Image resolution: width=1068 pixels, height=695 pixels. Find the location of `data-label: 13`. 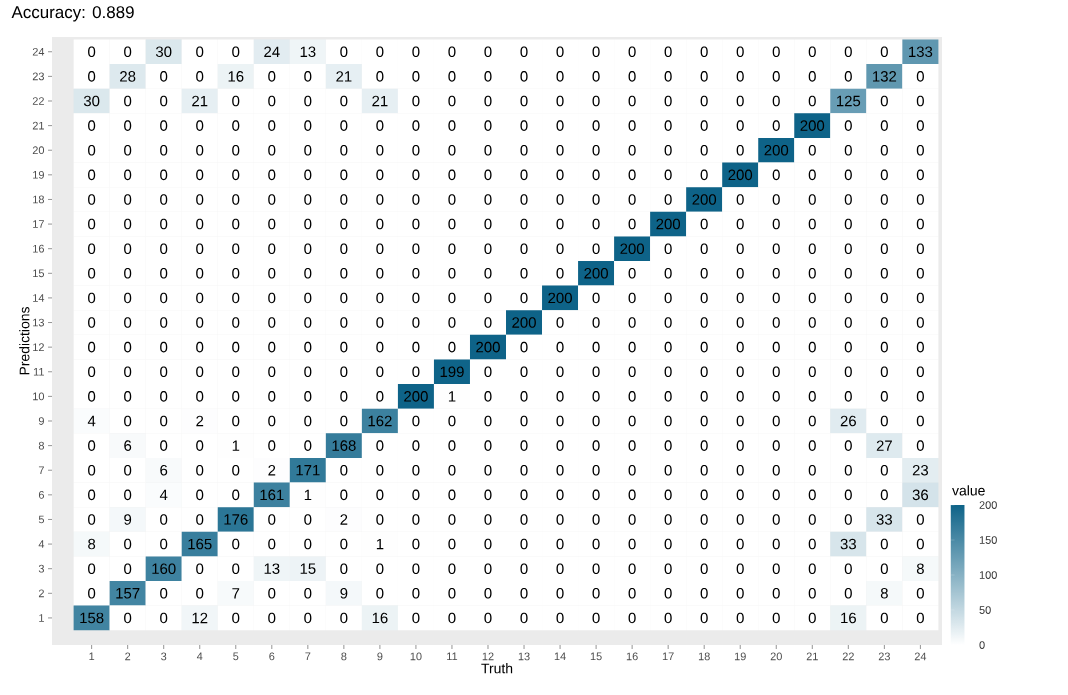

data-label: 13 is located at coordinates (308, 52).